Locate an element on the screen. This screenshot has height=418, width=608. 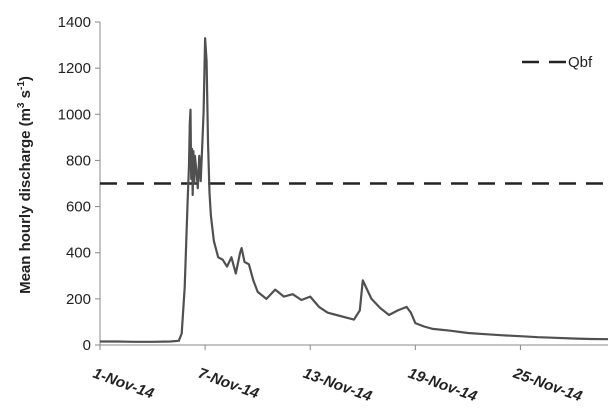
y-tick-label: 1200 is located at coordinates (74, 68).